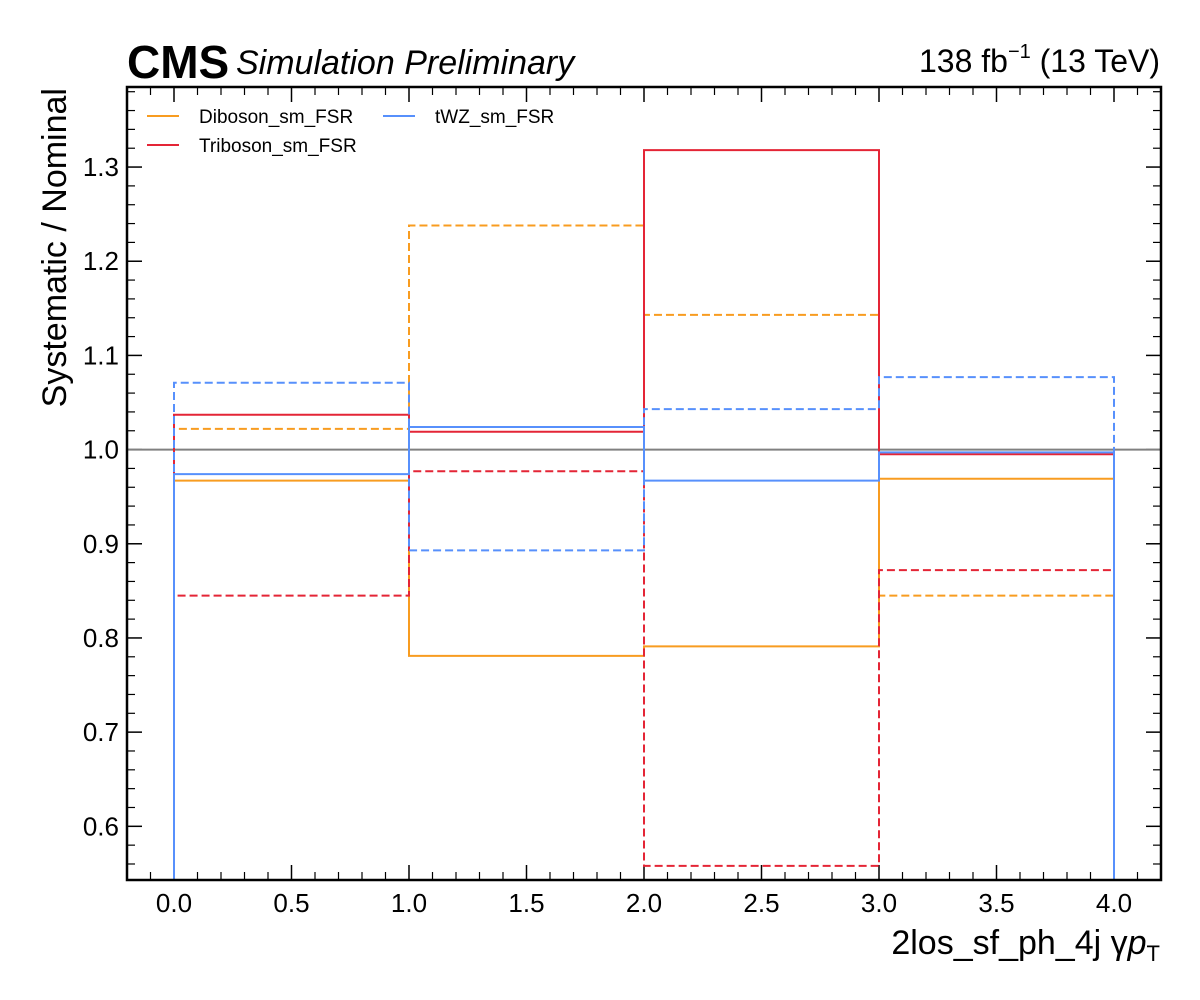  Describe the element at coordinates (1137, 943) in the screenshot. I see `x-axis-label-var: p` at that location.